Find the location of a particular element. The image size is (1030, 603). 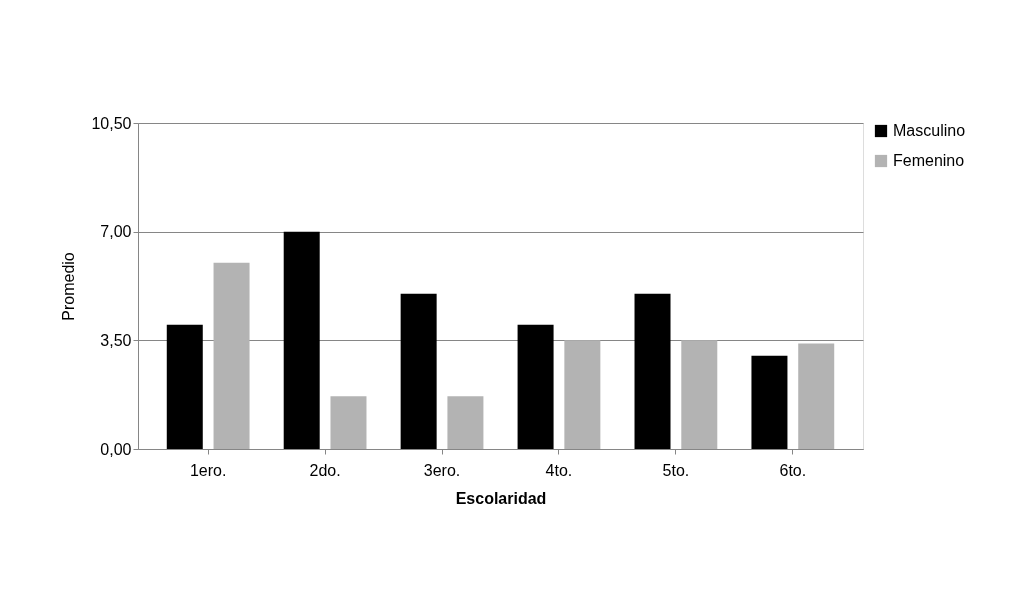

y-tick-label: 0,00 is located at coordinates (116, 449).